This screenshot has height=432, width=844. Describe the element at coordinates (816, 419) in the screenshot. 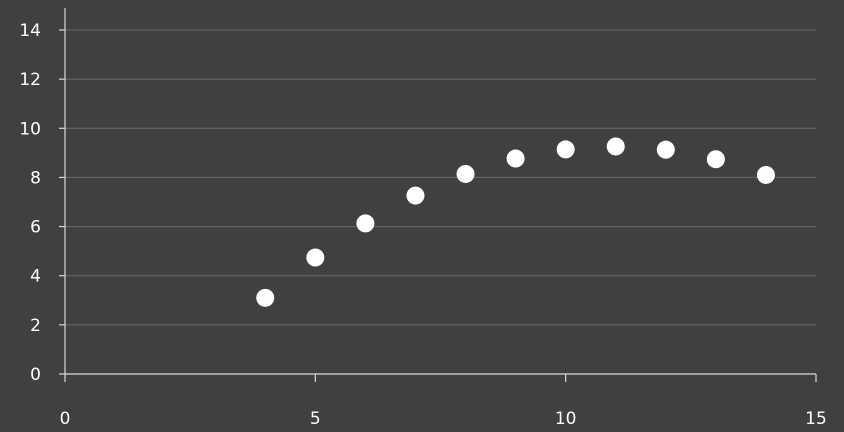

I see `x-tick-label-15: 15` at that location.